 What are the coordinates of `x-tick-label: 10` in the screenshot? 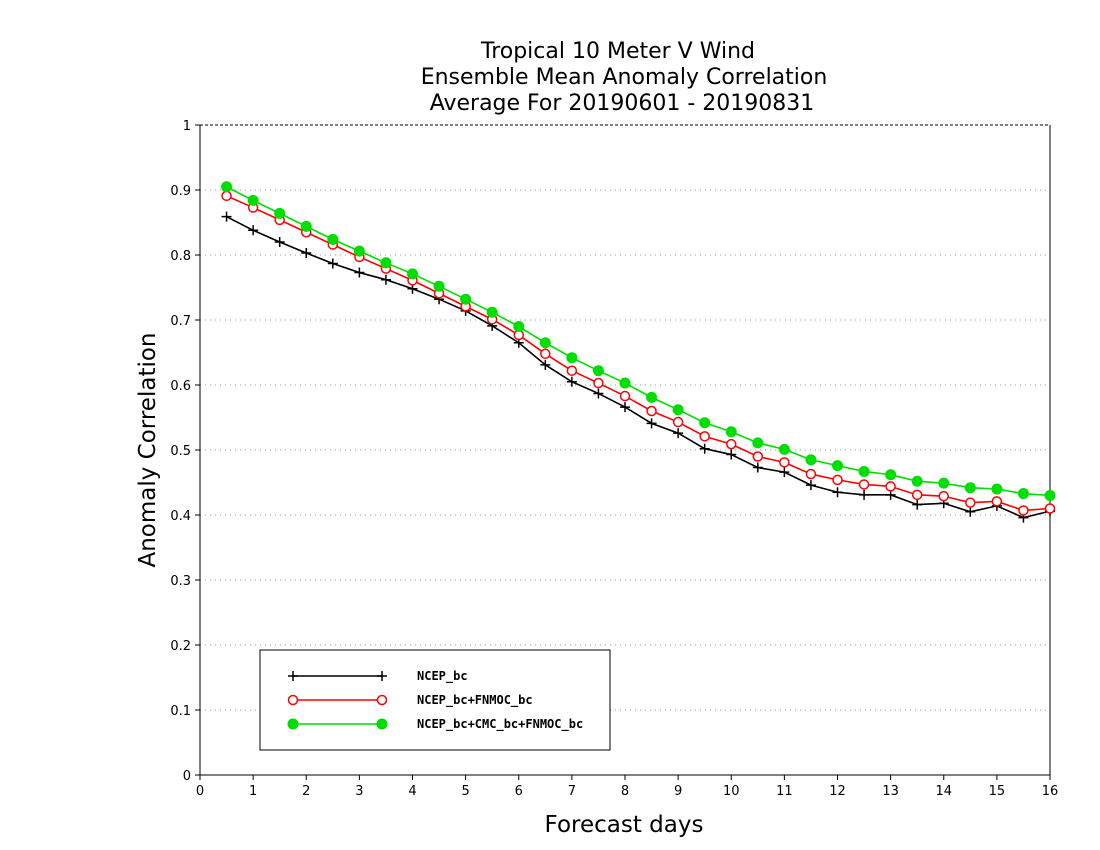 It's located at (731, 791).